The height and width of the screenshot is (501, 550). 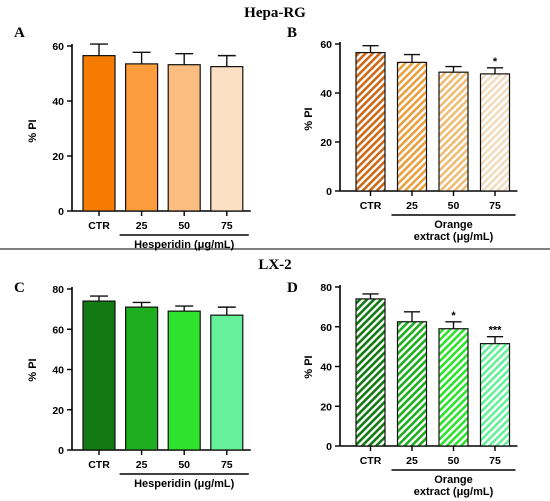 What do you see at coordinates (292, 33) in the screenshot?
I see `panel-letter-b: B` at bounding box center [292, 33].